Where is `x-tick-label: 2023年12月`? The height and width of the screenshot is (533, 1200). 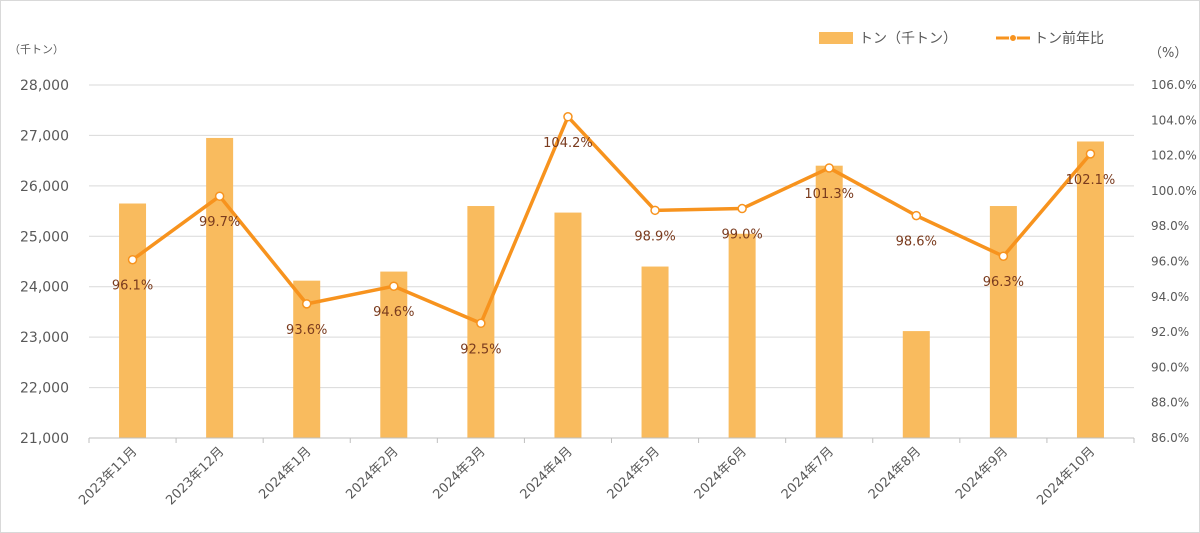 x-tick-label: 2023年12月 is located at coordinates (195, 476).